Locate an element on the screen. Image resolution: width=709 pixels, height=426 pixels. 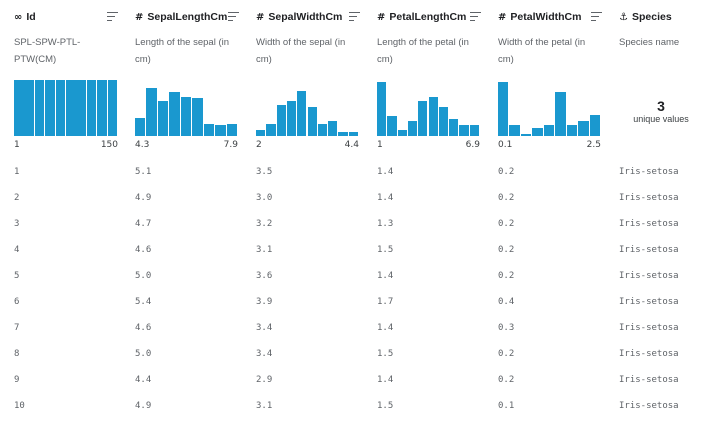
table-cell: 3.5 is located at coordinates (264, 172).